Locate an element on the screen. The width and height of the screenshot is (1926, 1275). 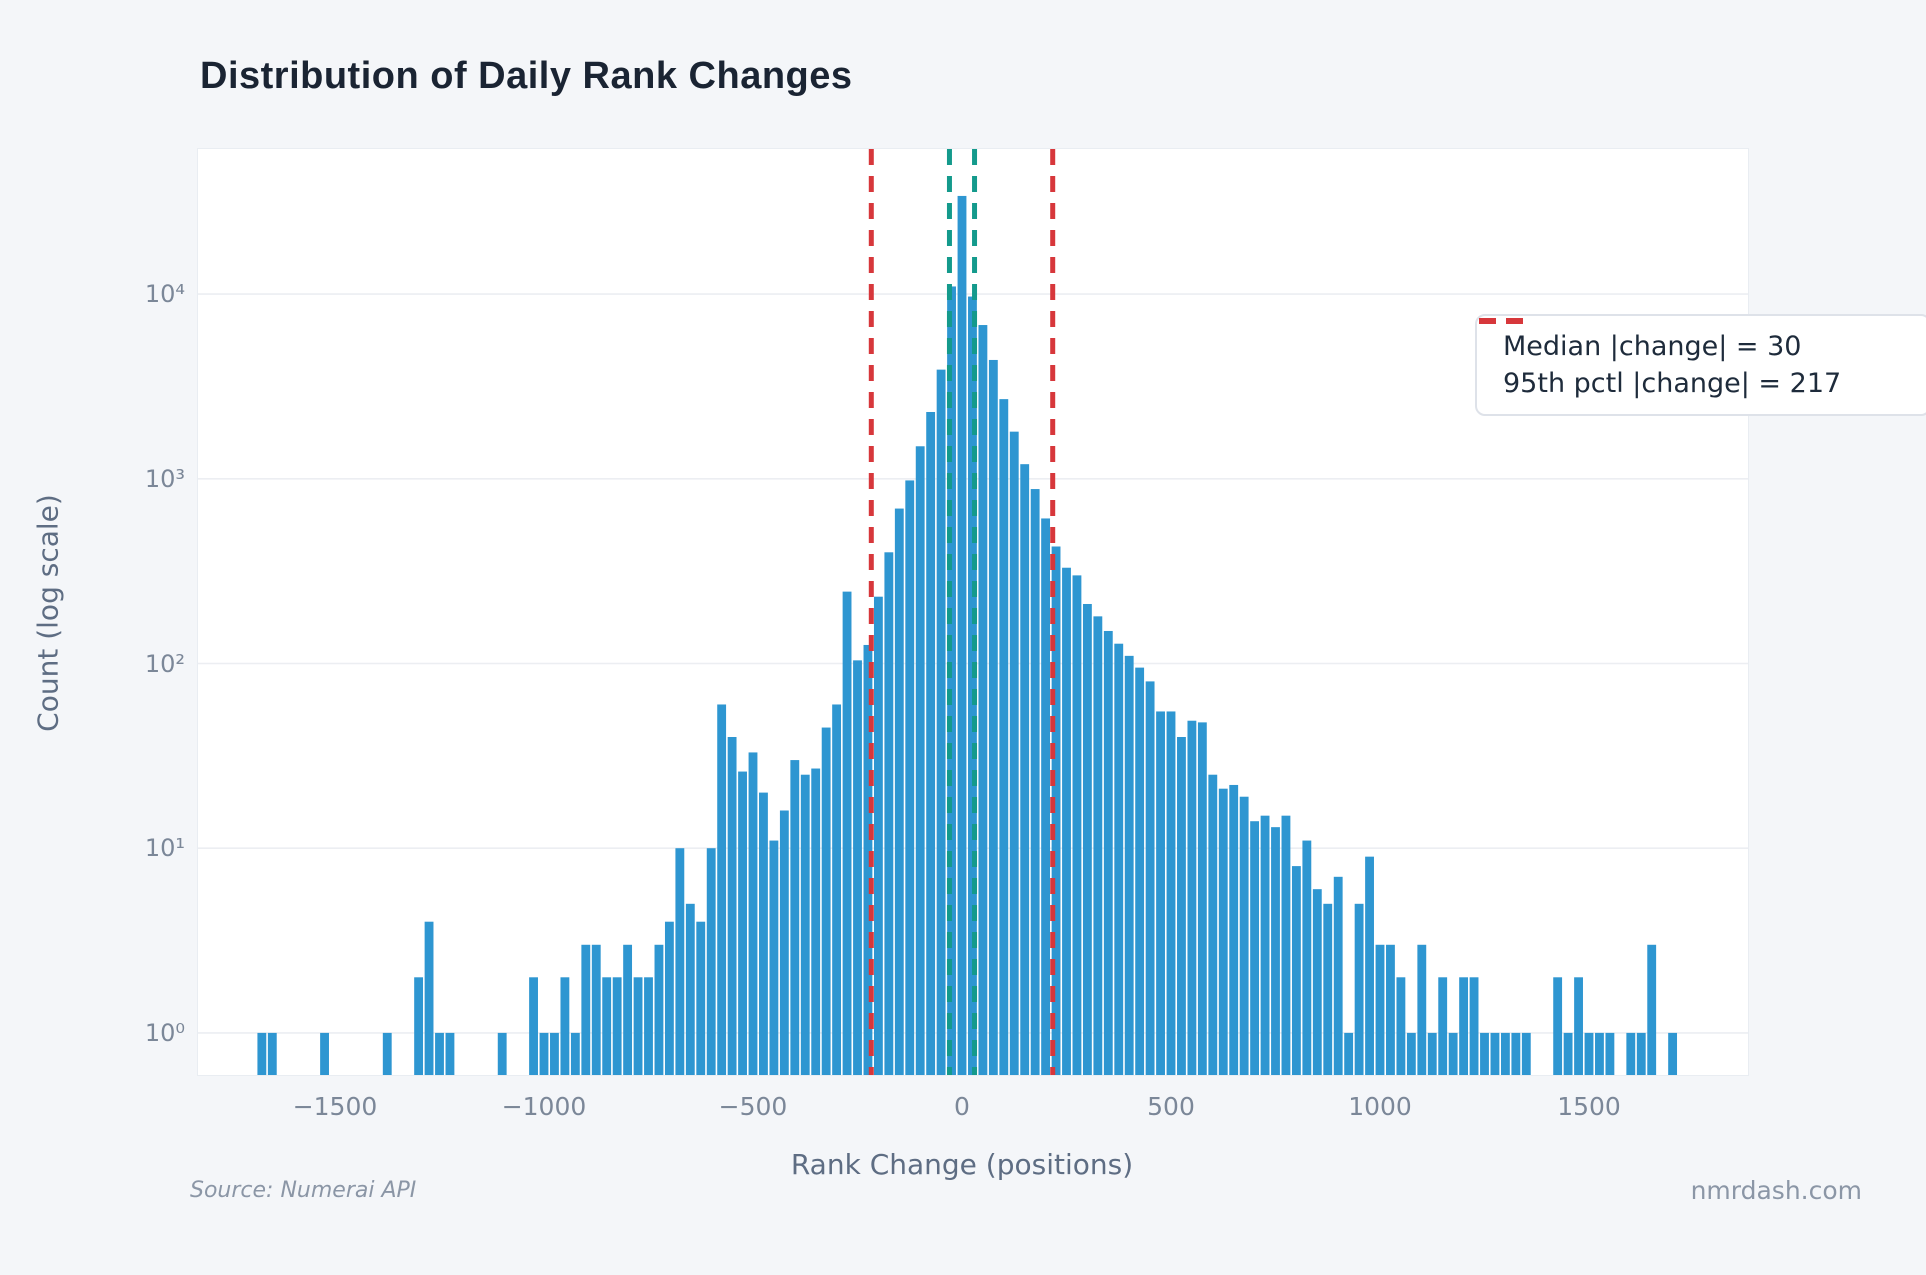
pctl95-dashed-line-sample is located at coordinates (1506, 321).